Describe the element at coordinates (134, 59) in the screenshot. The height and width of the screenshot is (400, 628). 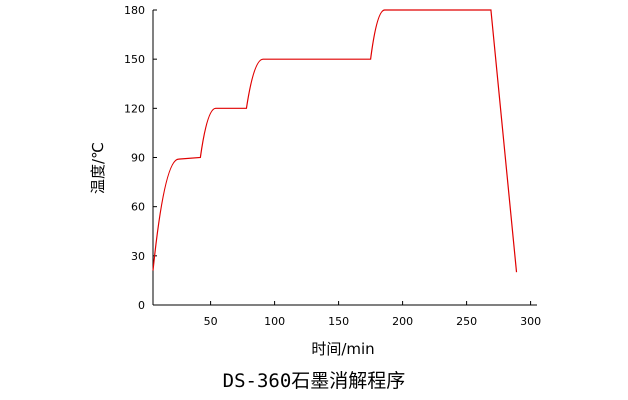
I see `y-tick-label: 150` at that location.